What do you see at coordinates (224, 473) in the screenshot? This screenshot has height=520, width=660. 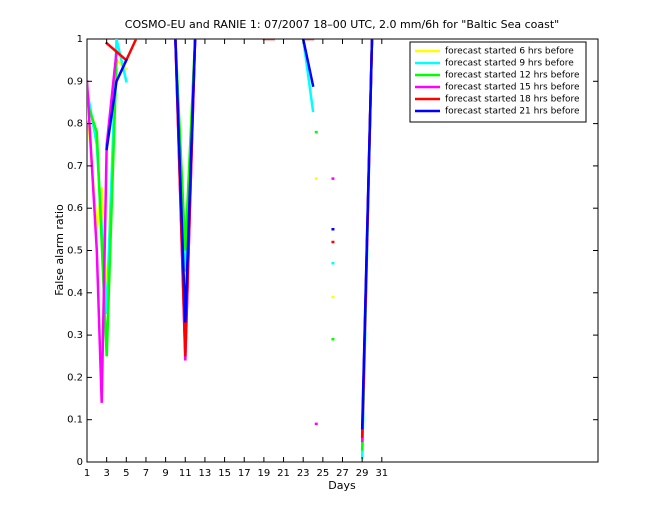 I see `x-tick-label: 15` at bounding box center [224, 473].